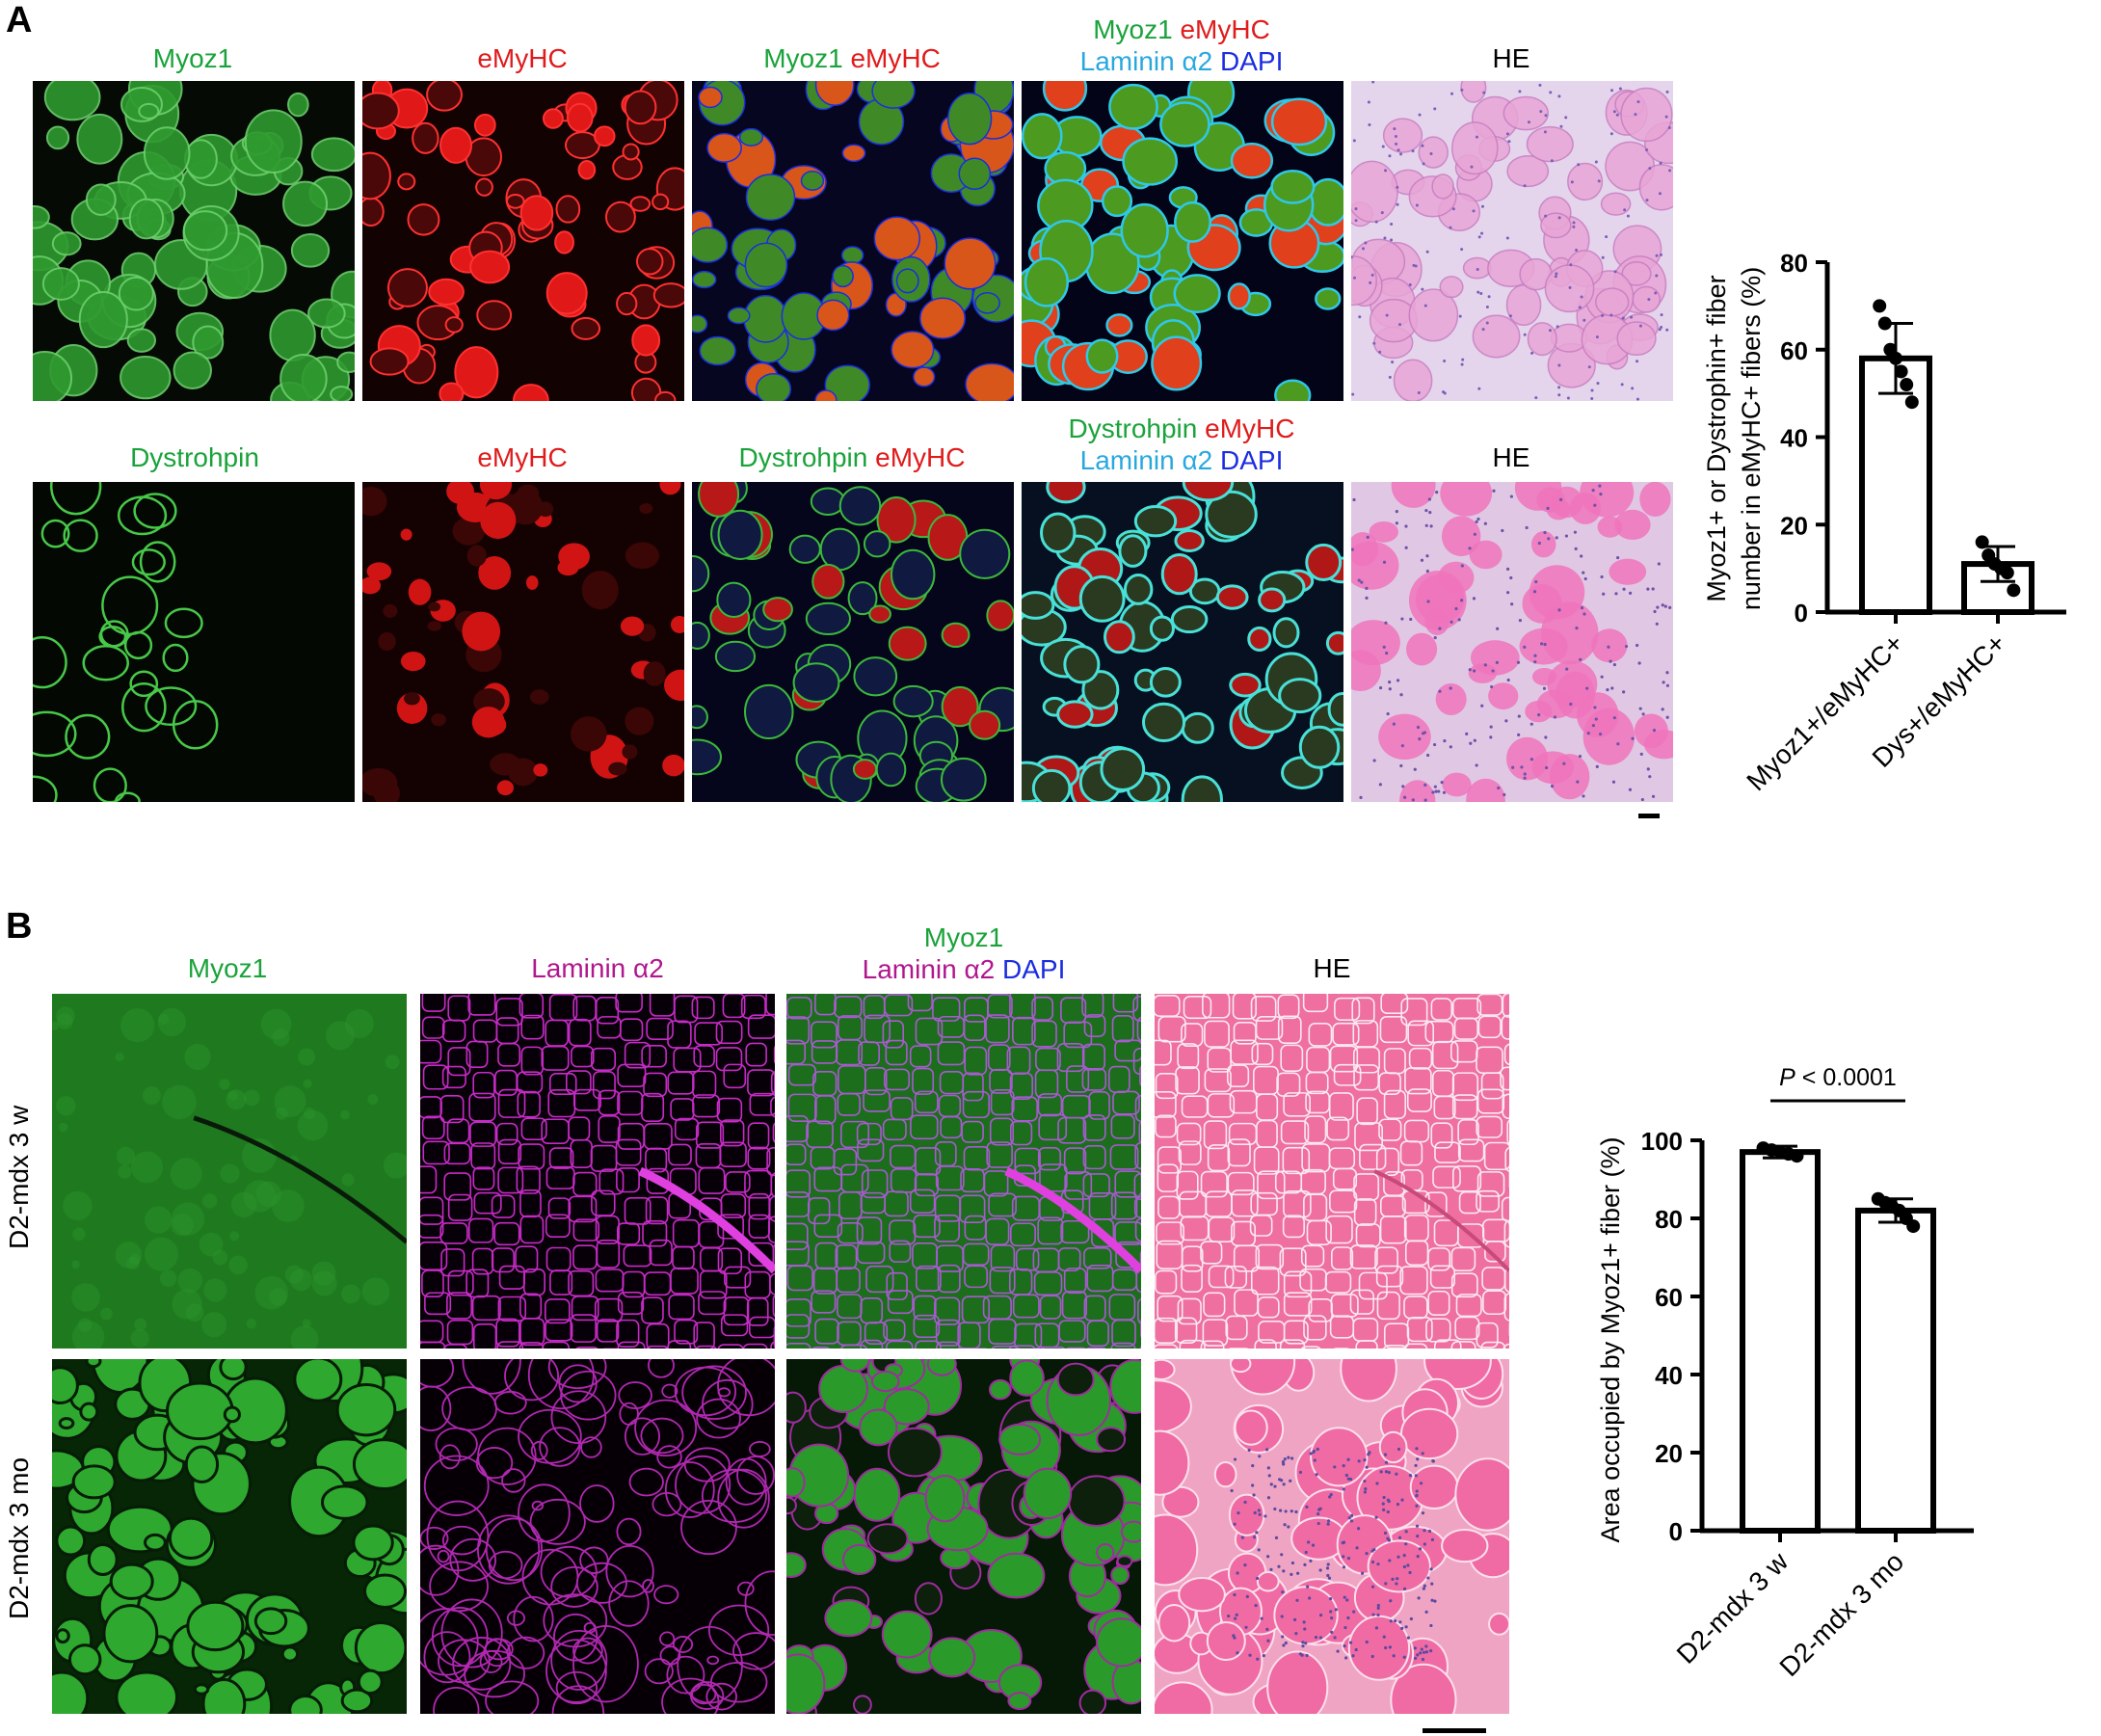 This screenshot has width=2101, height=1736. Describe the element at coordinates (1649, 816) in the screenshot. I see `scale-bar-a` at that location.